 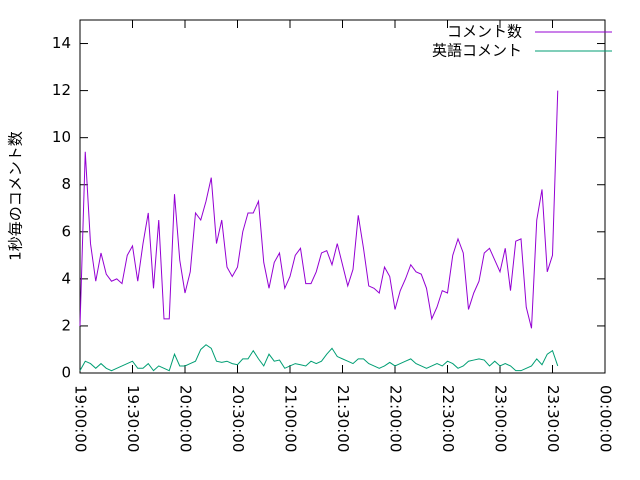 What do you see at coordinates (291, 418) in the screenshot?
I see `x-tick-label: 21:00:00` at bounding box center [291, 418].